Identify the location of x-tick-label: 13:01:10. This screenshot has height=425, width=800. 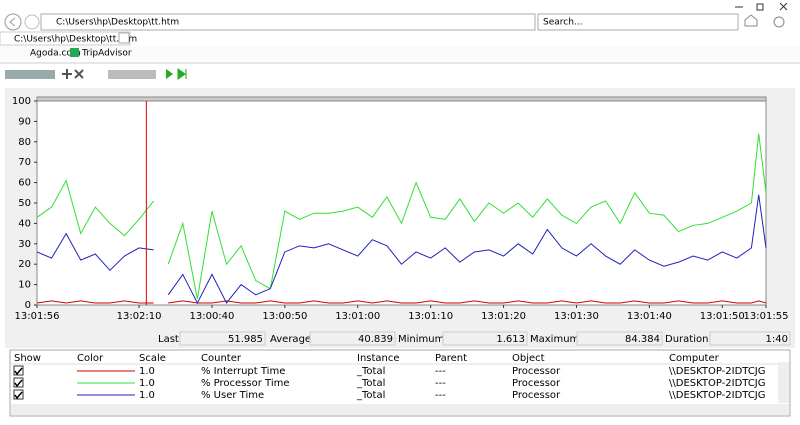
(430, 316).